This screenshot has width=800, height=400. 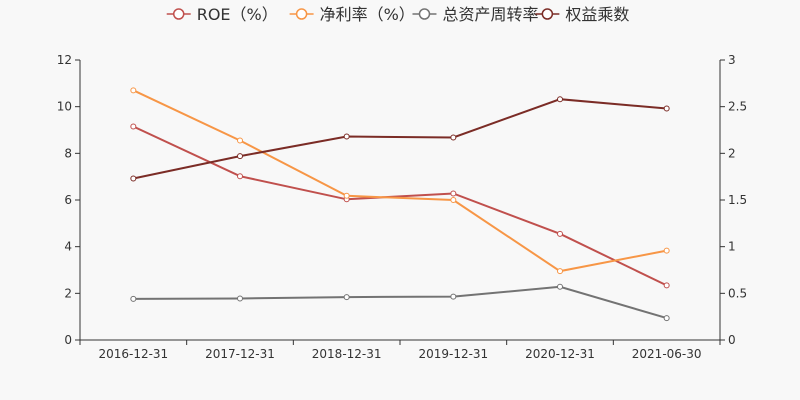 I want to click on right-y-tick-label: 0, so click(x=732, y=340).